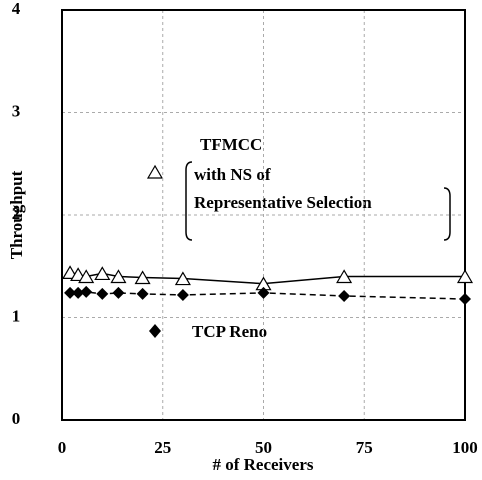  What do you see at coordinates (267, 278) in the screenshot?
I see `series-line` at bounding box center [267, 278].